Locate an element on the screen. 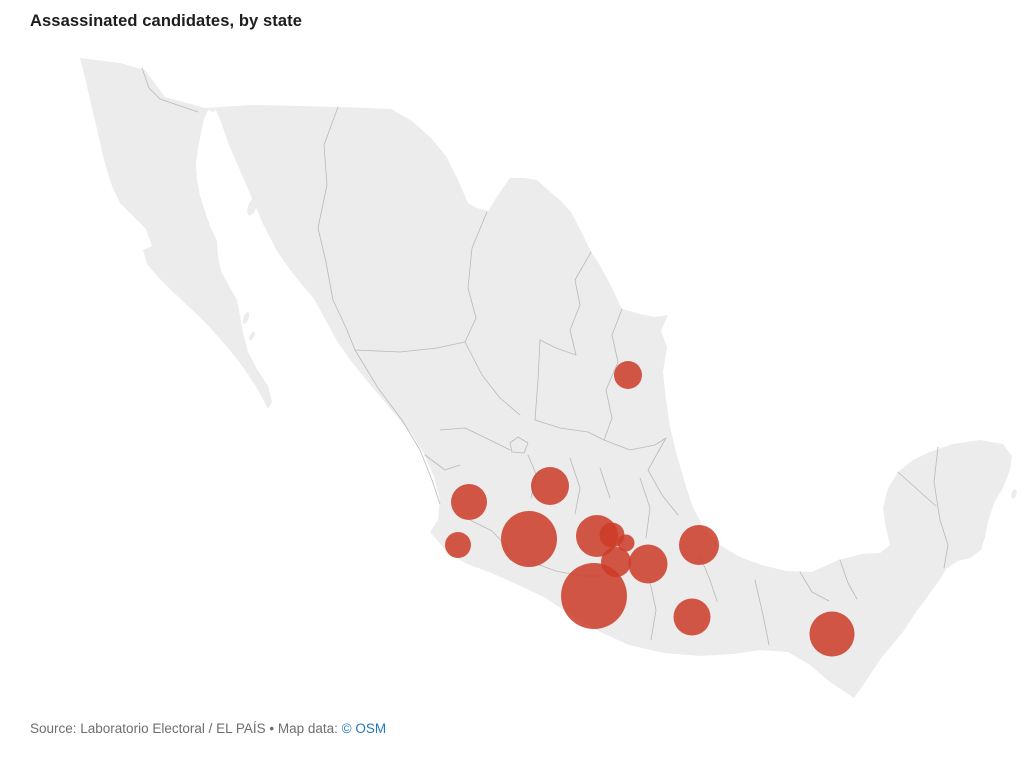 The image size is (1024, 775). osm-link: © OSM is located at coordinates (364, 728).